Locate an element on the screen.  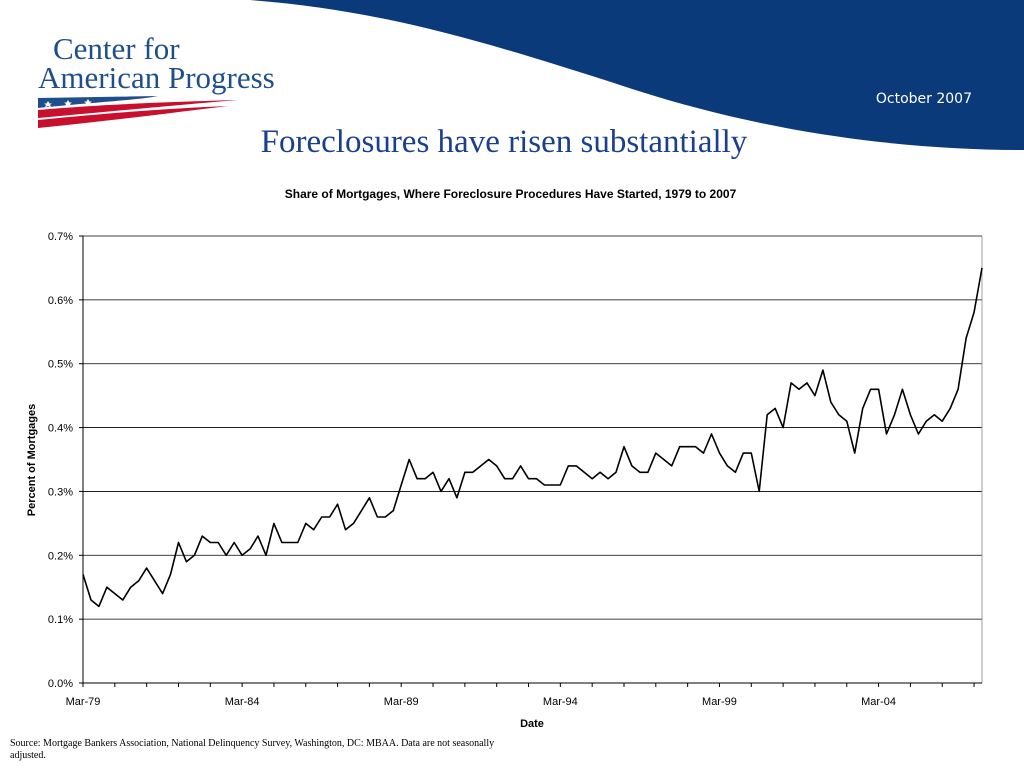
date-label: October 2007 is located at coordinates (923, 99).